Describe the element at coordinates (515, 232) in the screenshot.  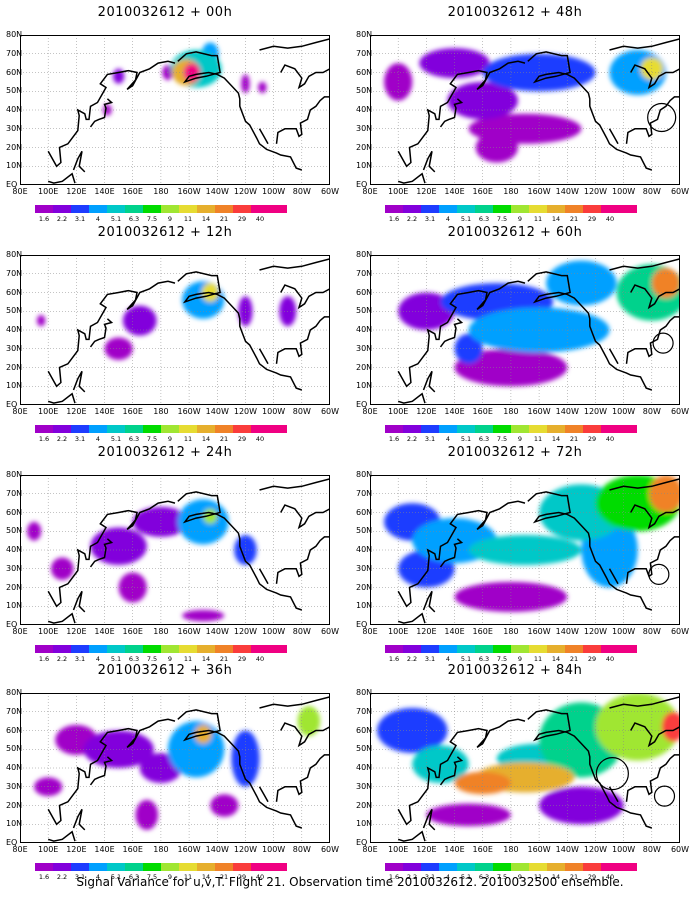
I see `panel-title: 2010032612 + 60h` at that location.